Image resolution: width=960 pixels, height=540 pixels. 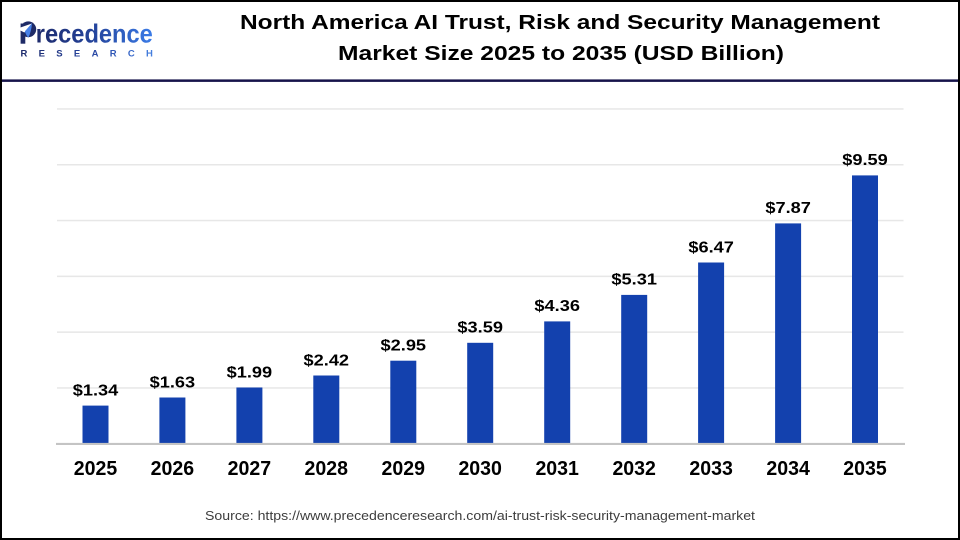 I want to click on svg-text: $1.34, so click(x=96, y=390).